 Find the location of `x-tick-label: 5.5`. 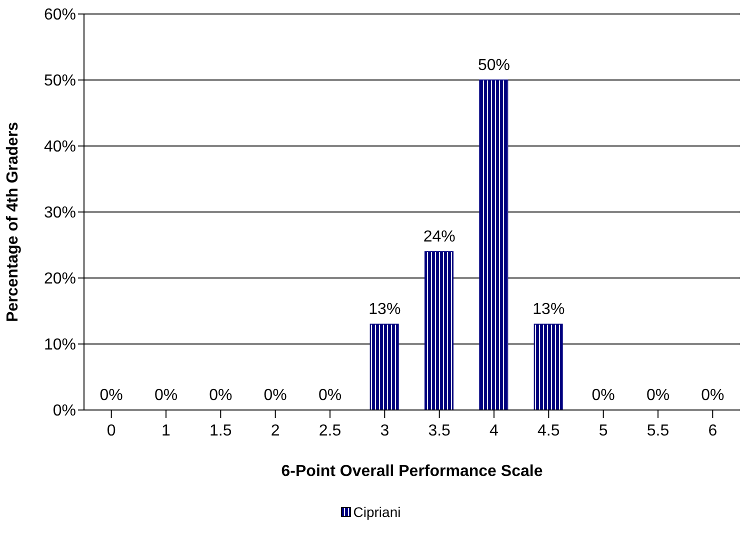

x-tick-label: 5.5 is located at coordinates (658, 431).